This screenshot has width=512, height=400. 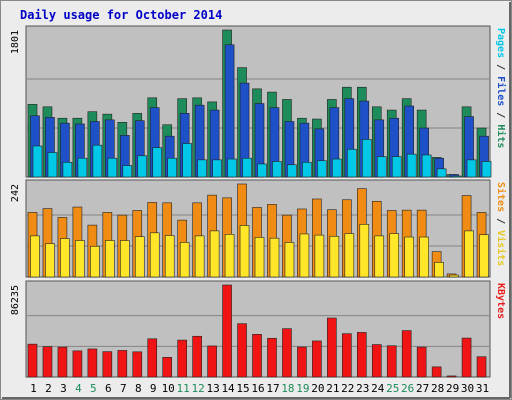 I want to click on x-tick-label-4: 4, so click(x=78, y=388).